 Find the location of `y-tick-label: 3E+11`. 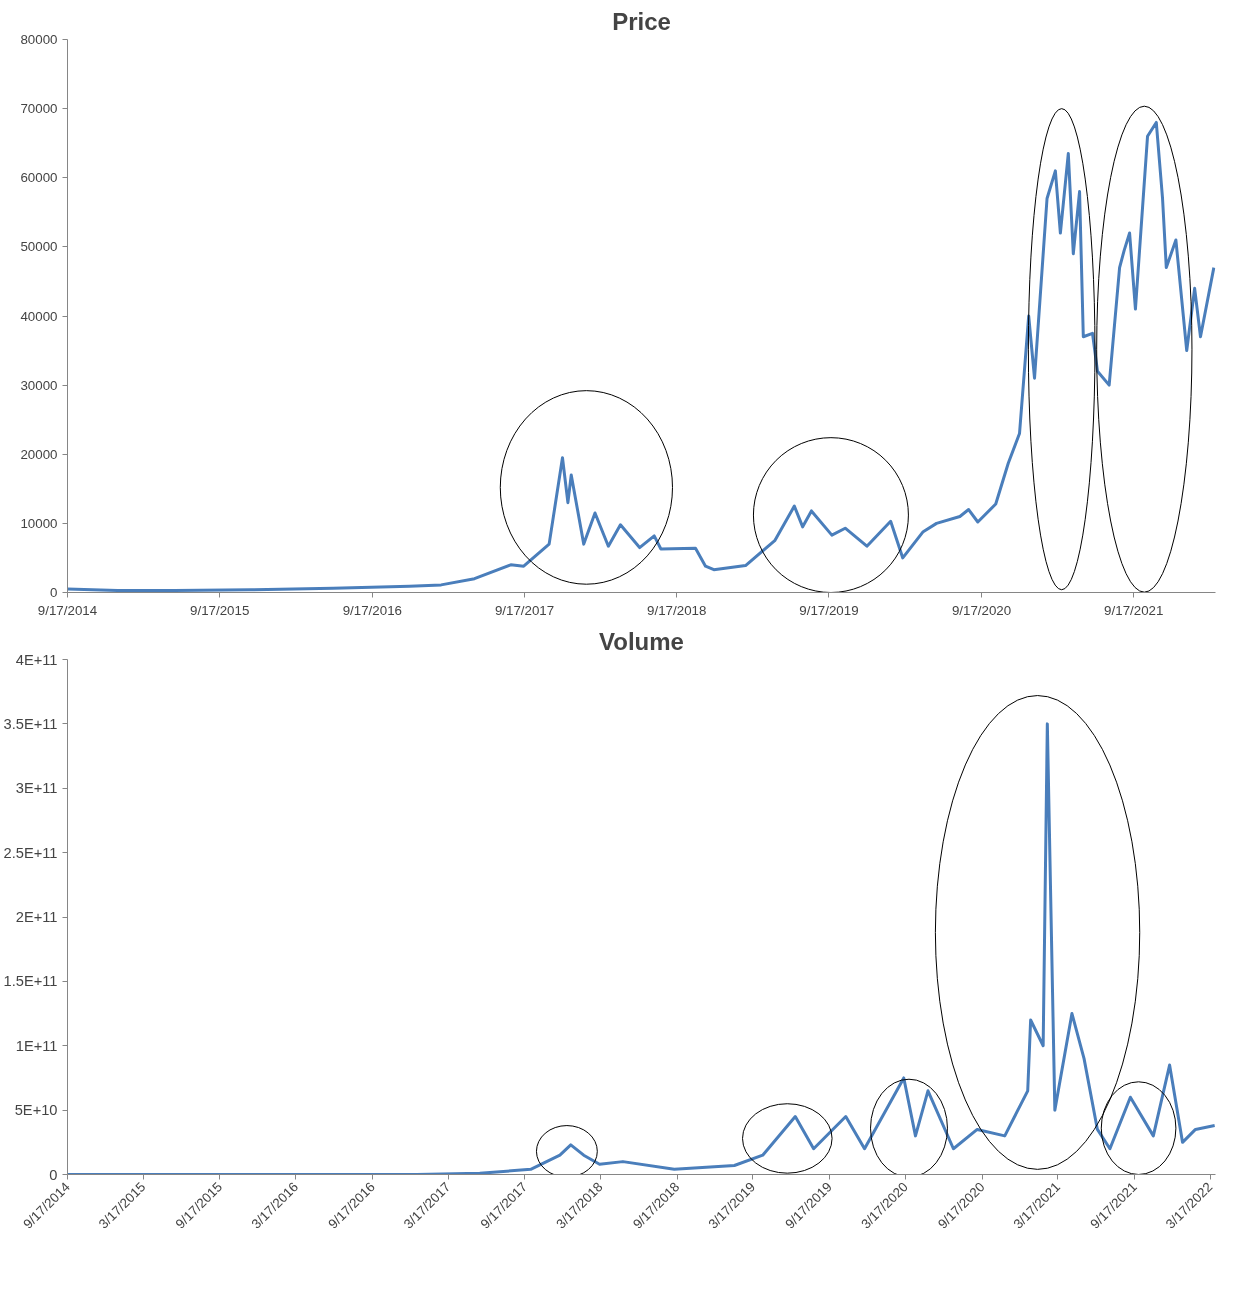

y-tick-label: 3E+11 is located at coordinates (36, 788).